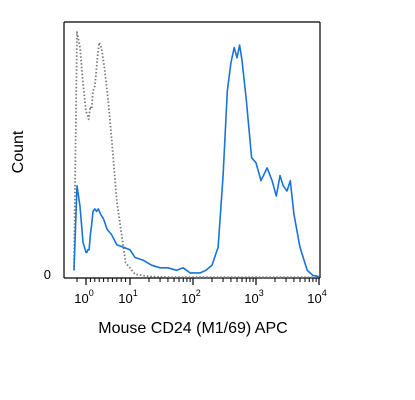  Describe the element at coordinates (253, 297) in the screenshot. I see `x-tick-label: 10³` at that location.